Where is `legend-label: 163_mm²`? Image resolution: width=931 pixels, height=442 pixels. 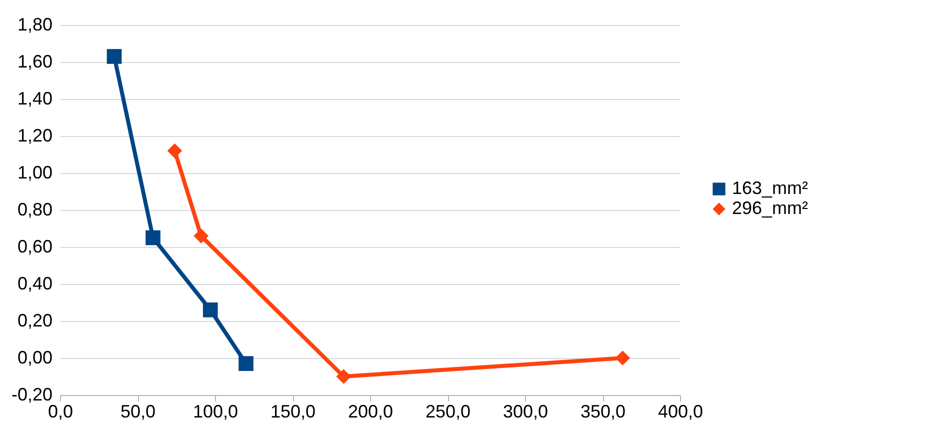 legend-label: 163_mm² is located at coordinates (770, 188).